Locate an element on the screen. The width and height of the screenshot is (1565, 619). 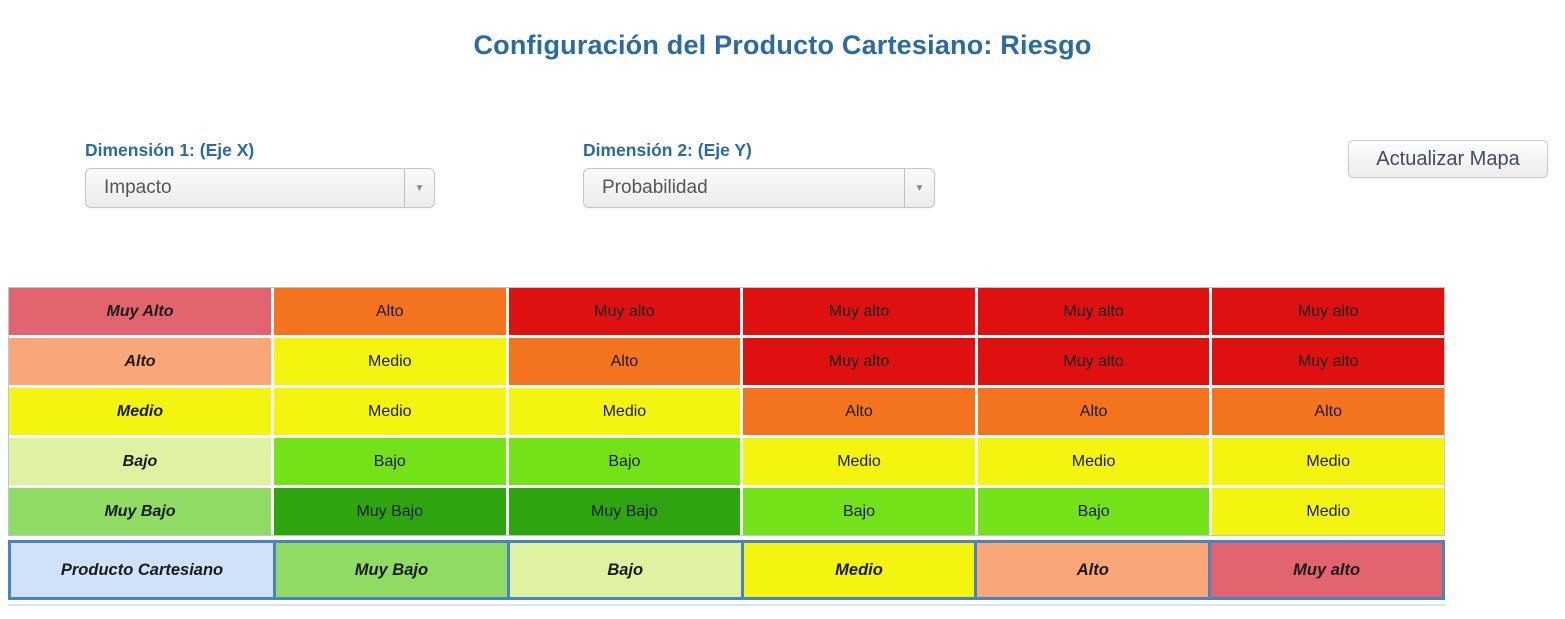
matrix-corner-cell: Producto Cartesiano is located at coordinates (142, 570).